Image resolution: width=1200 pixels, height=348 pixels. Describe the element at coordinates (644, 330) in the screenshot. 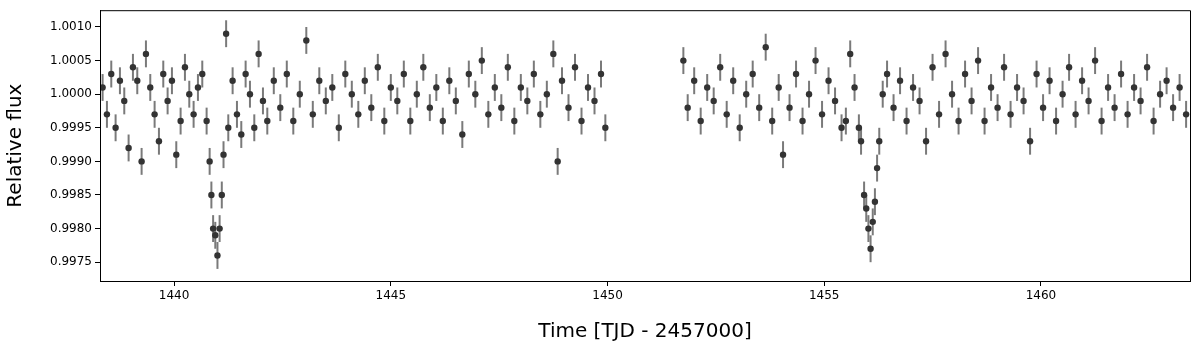

I see `x-axis-title: Time [TJD - 2457000]` at that location.